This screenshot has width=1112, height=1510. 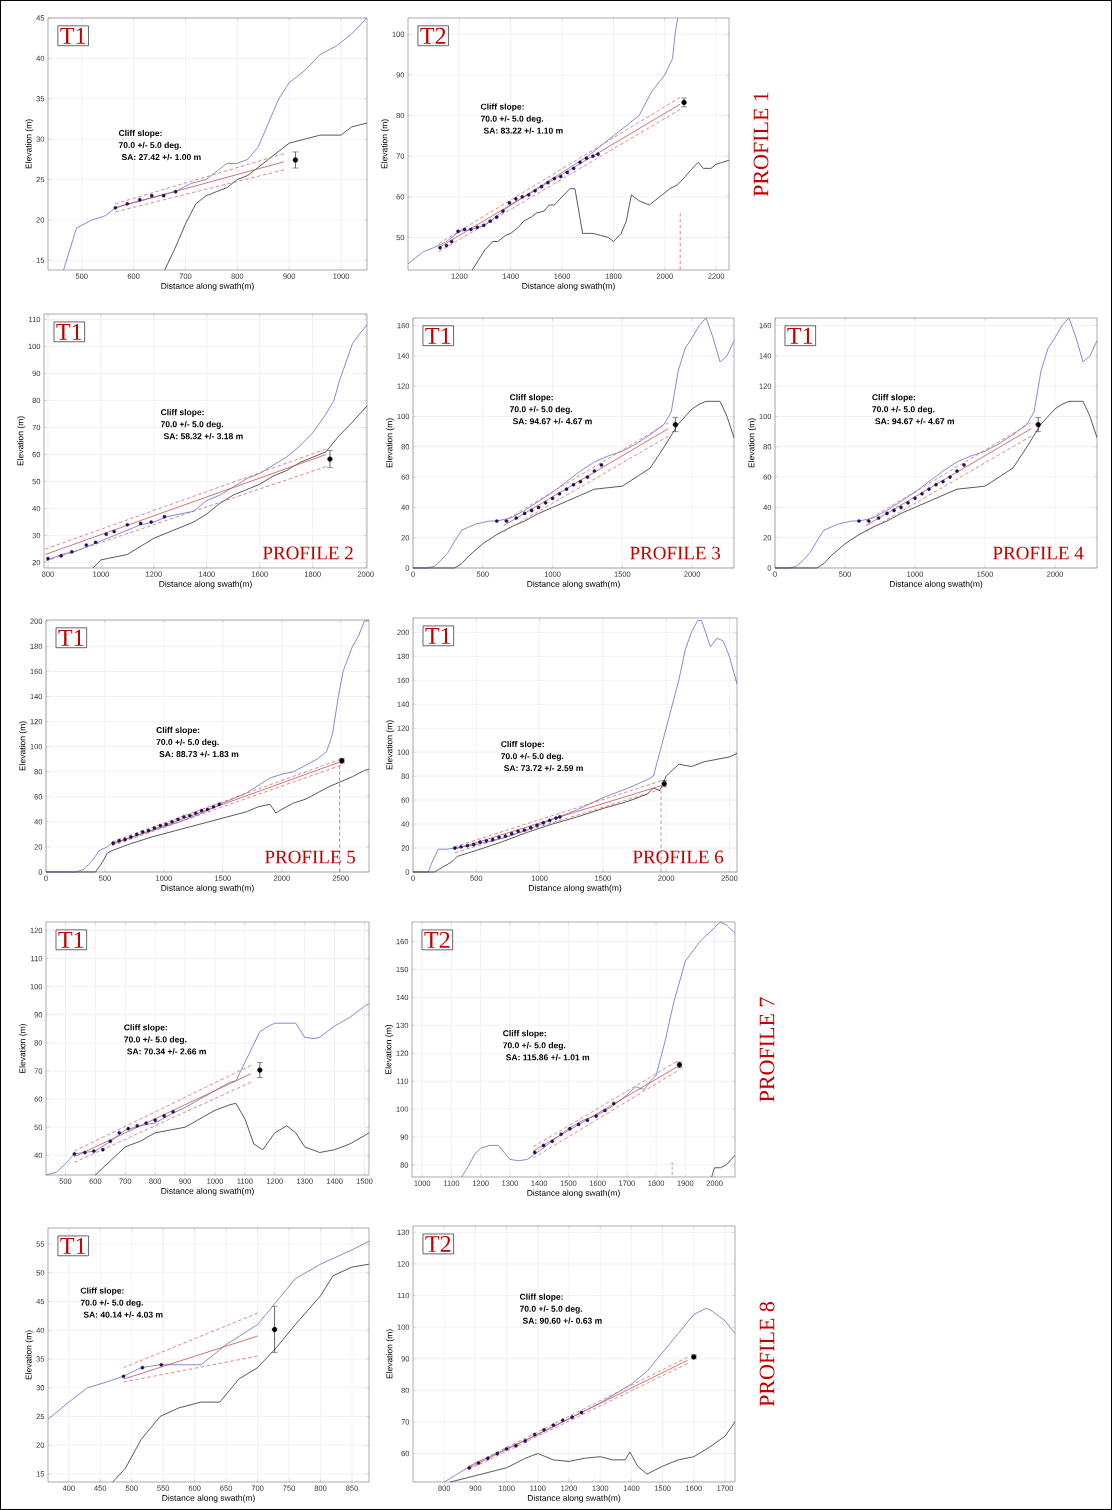 What do you see at coordinates (678, 857) in the screenshot?
I see `annotation: PROFILE 6` at bounding box center [678, 857].